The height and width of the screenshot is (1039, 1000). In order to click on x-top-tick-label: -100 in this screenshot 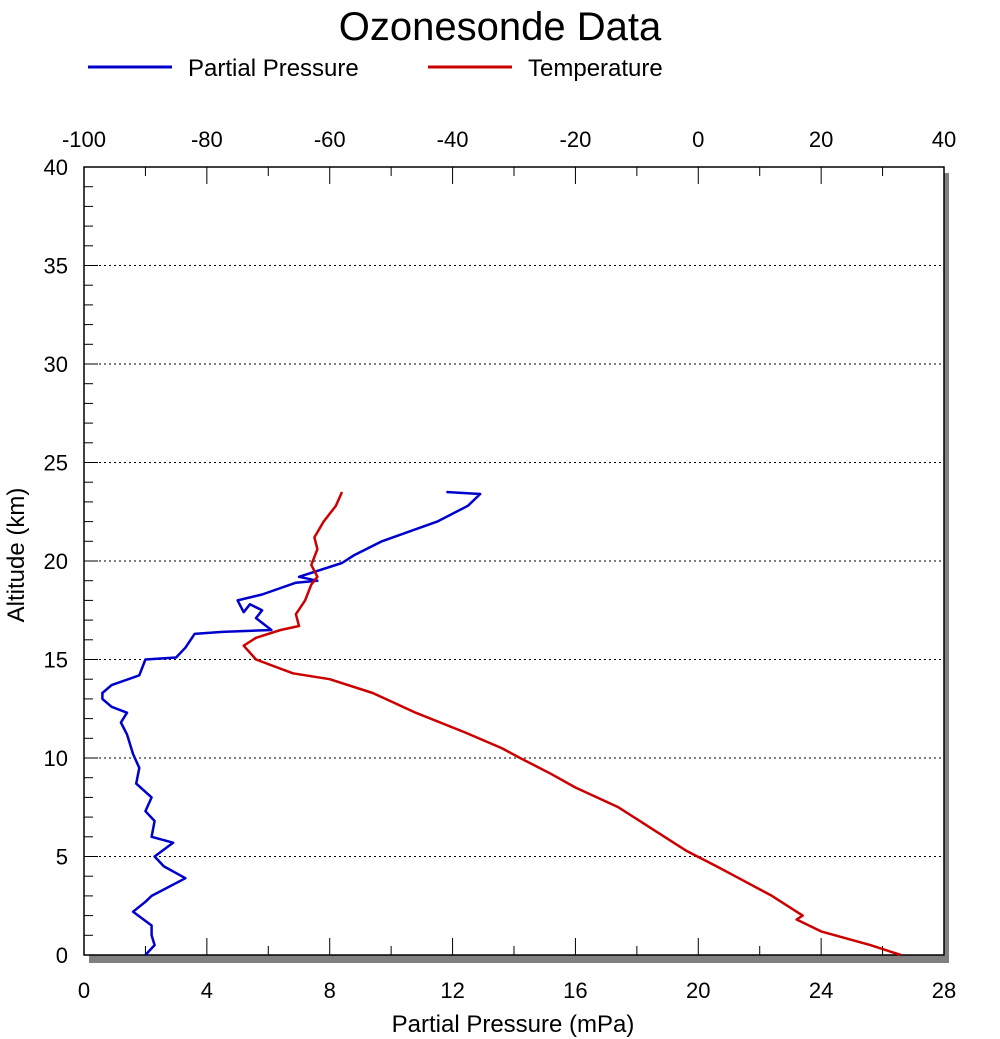, I will do `click(84, 139)`.